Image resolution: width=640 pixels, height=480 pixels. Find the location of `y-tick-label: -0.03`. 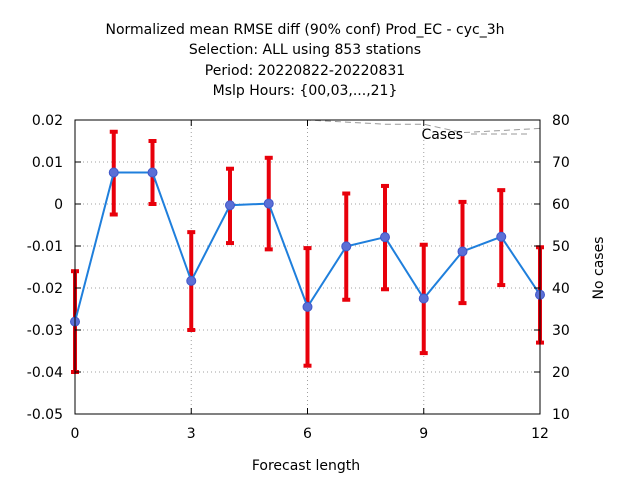

y-tick-label: -0.03 is located at coordinates (45, 331).